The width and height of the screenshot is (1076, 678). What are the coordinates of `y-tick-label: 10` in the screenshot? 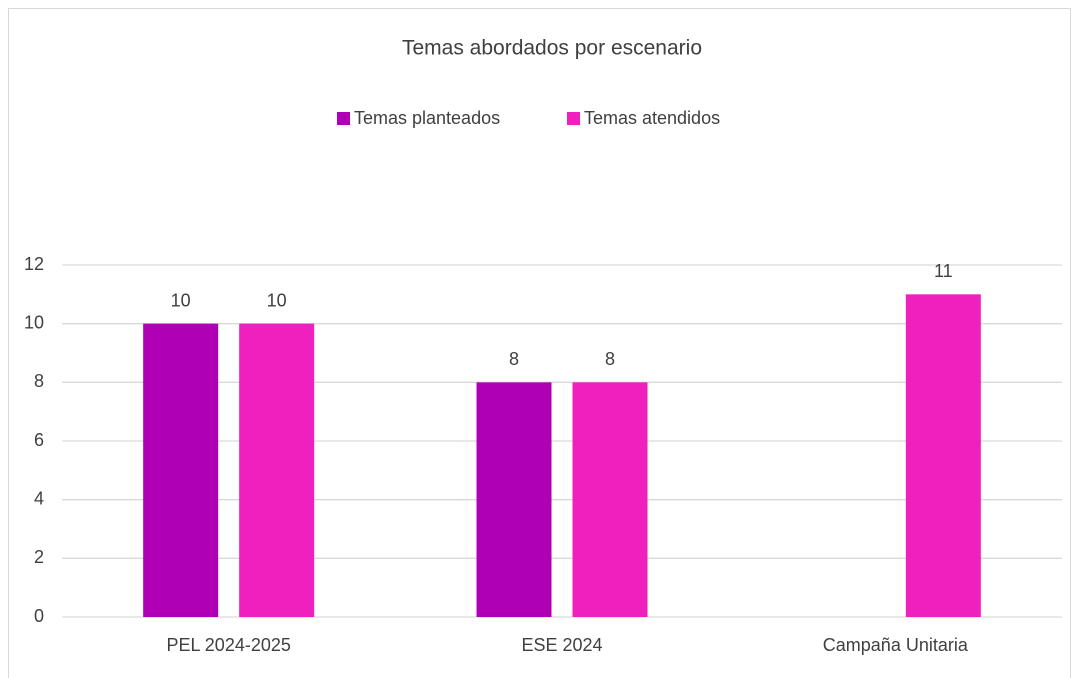 It's located at (34, 322).